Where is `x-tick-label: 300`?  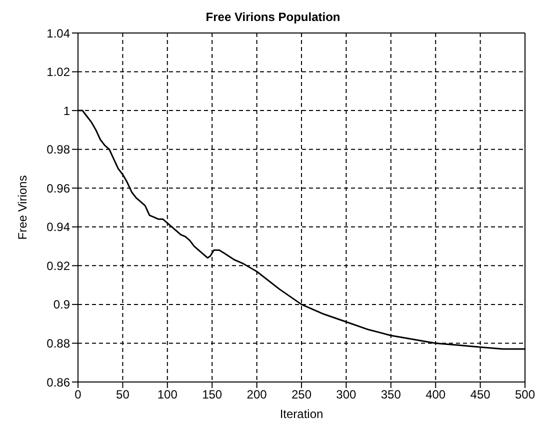 x-tick-label: 300 is located at coordinates (346, 395).